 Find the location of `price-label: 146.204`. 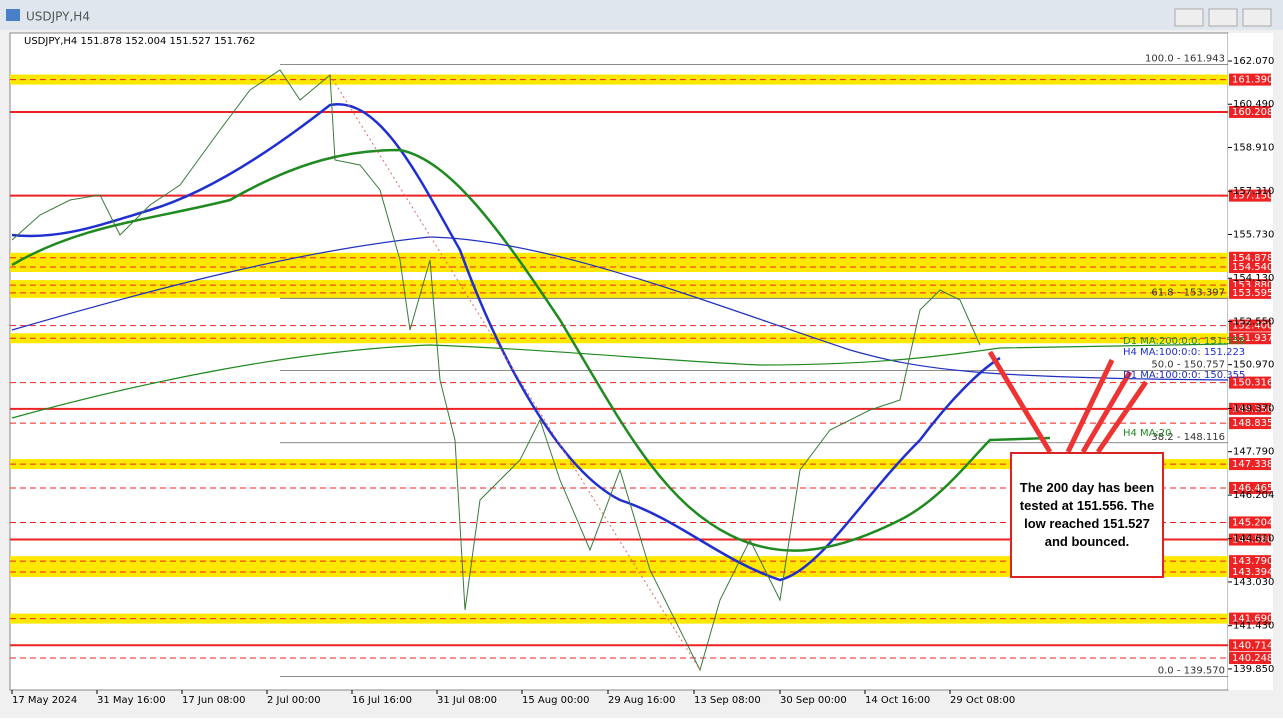

price-label: 146.204 is located at coordinates (1253, 495).